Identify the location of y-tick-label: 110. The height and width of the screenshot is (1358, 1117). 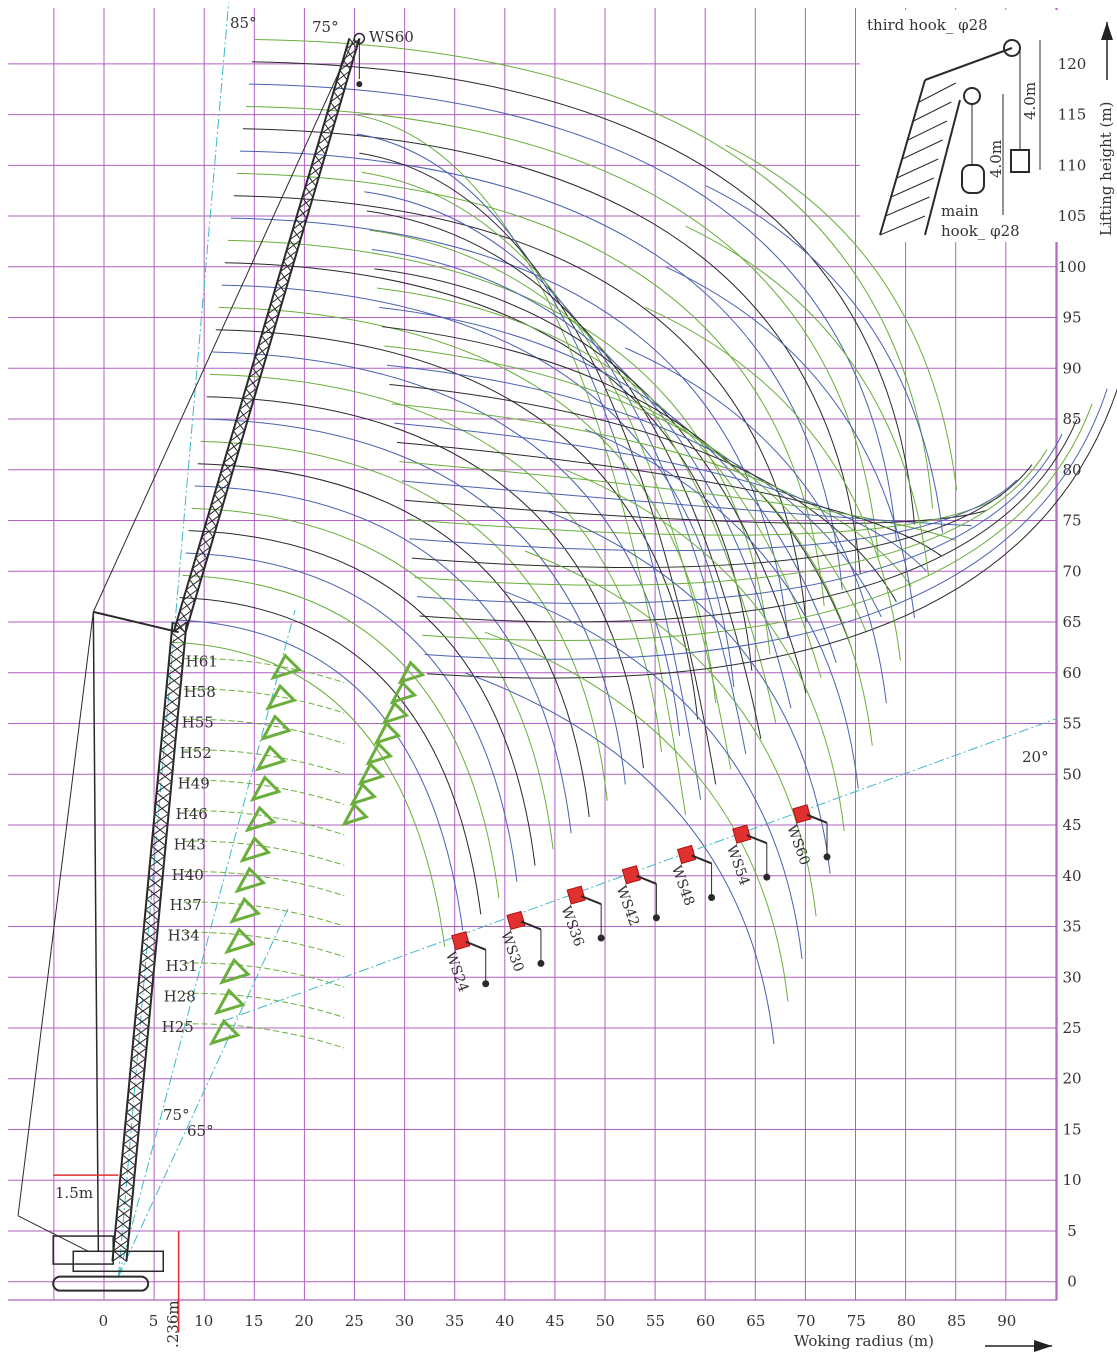
(1072, 165).